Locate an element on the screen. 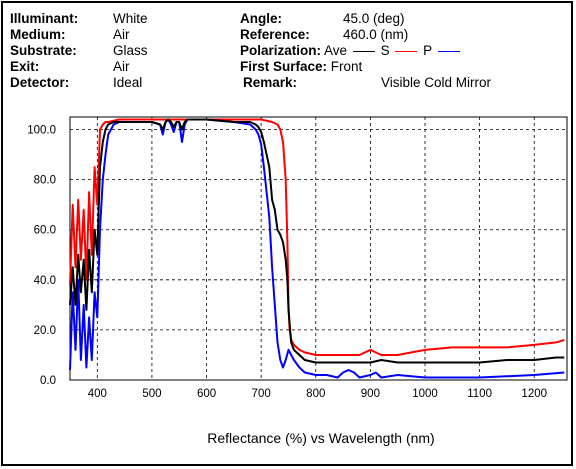 This screenshot has width=576, height=469. legend-s-line is located at coordinates (406, 51).